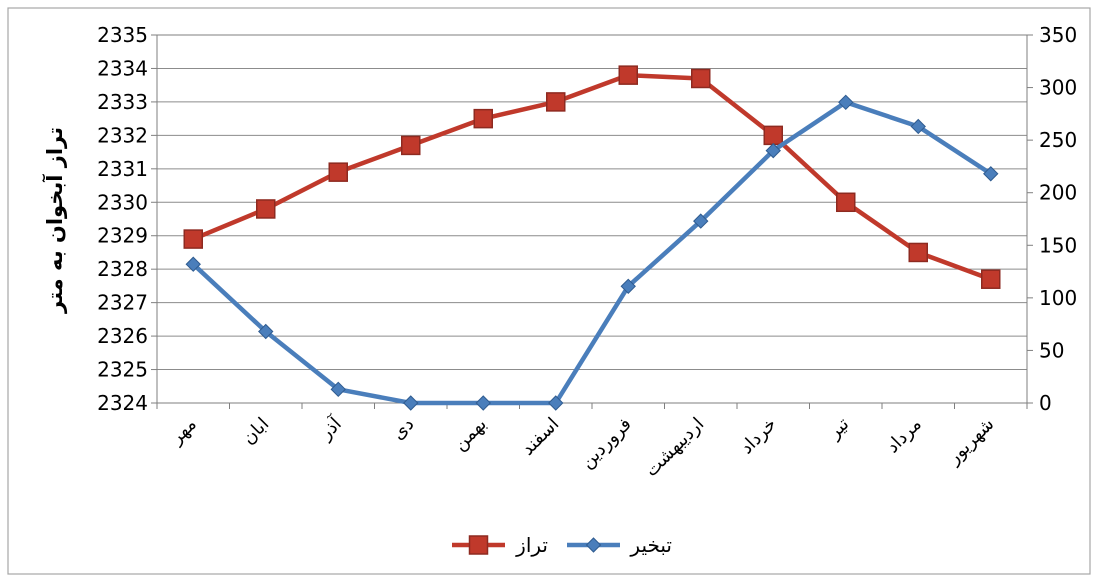 Image resolution: width=1098 pixels, height=586 pixels. What do you see at coordinates (122, 135) in the screenshot?
I see `left-tick-label: 2332` at bounding box center [122, 135].